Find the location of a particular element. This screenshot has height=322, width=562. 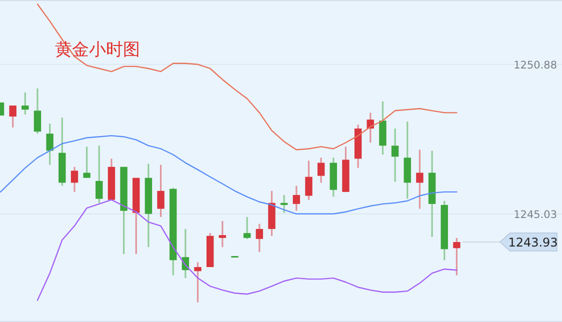

y-tick-label: 1250.88 is located at coordinates (535, 65).